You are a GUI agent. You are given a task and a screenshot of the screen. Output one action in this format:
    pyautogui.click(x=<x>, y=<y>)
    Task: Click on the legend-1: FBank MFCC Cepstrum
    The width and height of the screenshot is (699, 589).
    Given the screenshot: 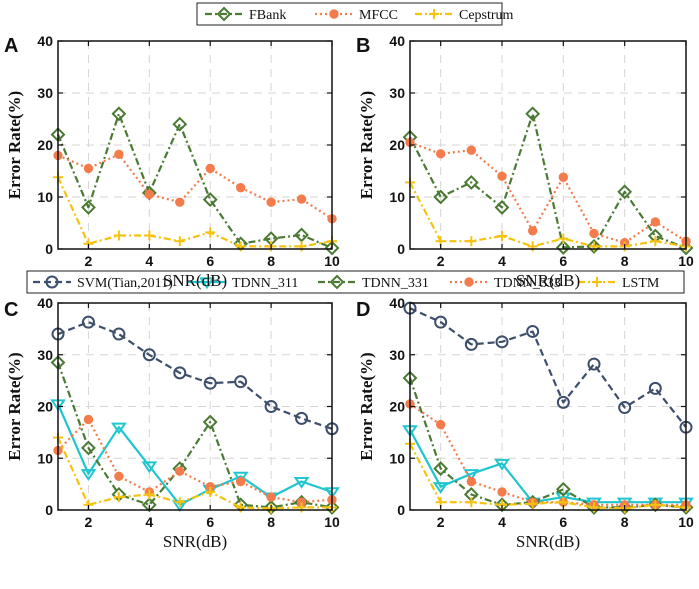 What is the action you would take?
    pyautogui.click(x=355, y=14)
    